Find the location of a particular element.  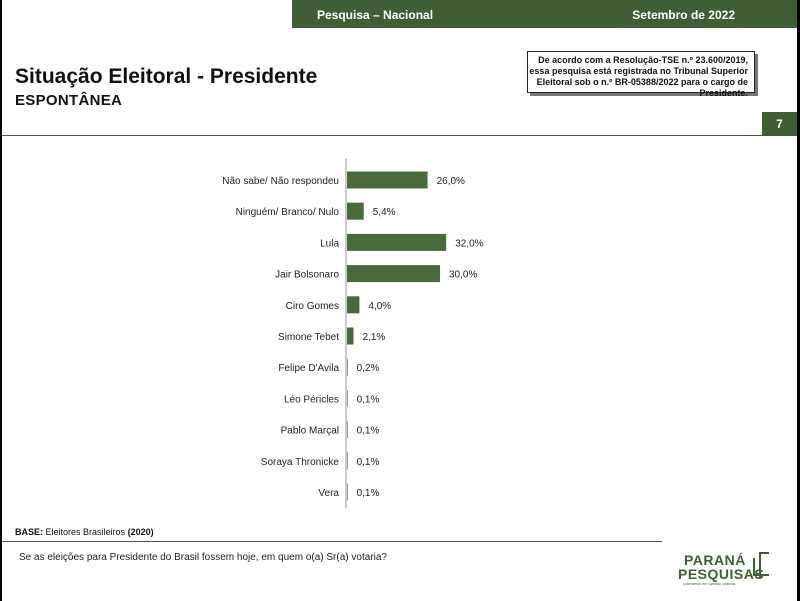

survey-label: Pesquisa – Nacional is located at coordinates (375, 15).